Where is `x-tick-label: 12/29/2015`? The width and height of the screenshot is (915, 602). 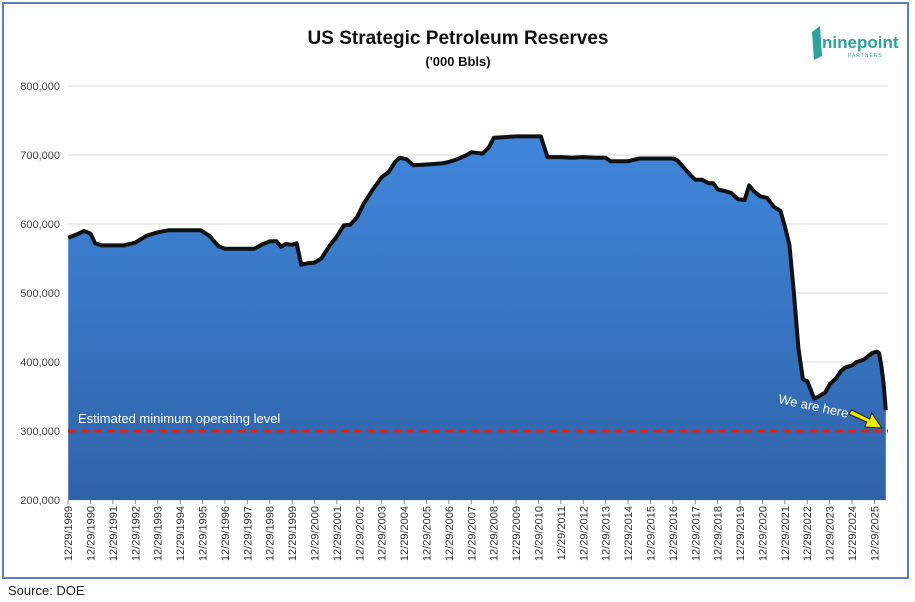 x-tick-label: 12/29/2015 is located at coordinates (651, 533).